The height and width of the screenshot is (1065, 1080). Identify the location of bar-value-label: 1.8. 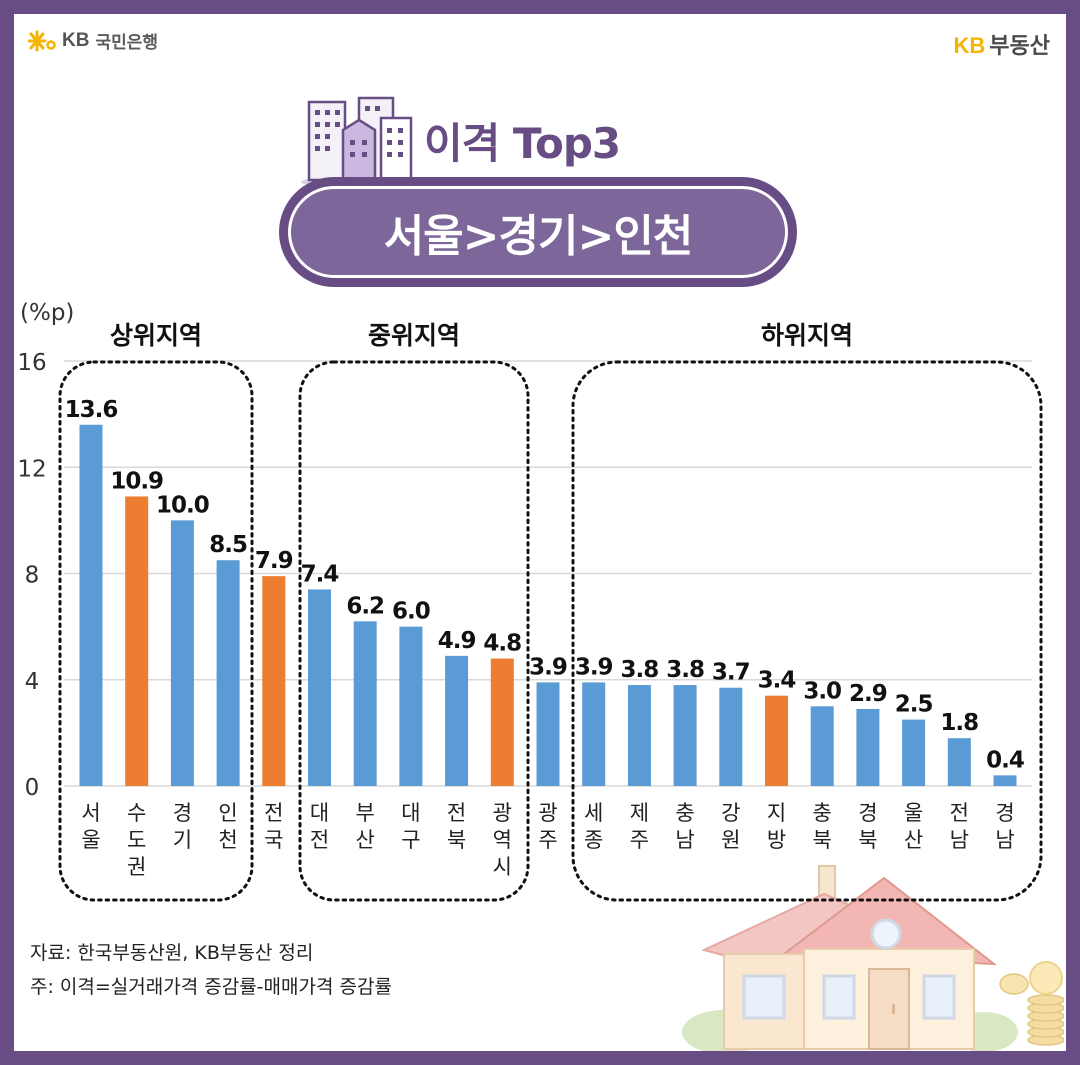
(959, 723).